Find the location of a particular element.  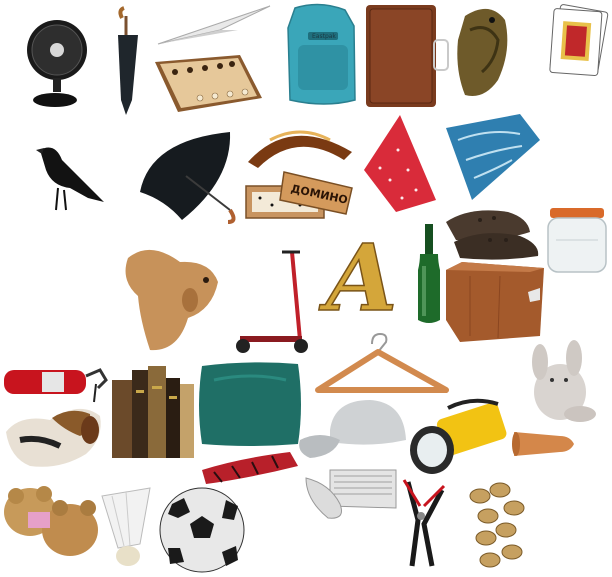

glass-jar is located at coordinates (577, 240).